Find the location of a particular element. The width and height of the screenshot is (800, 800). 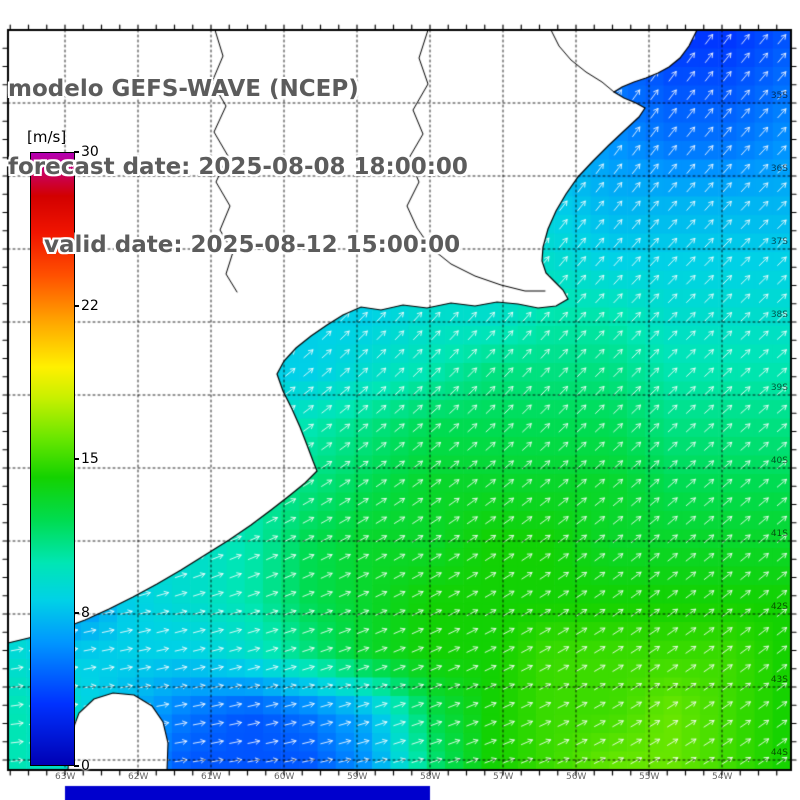

forecast-date-line: forecast date: 2025-08-08 18:00:00 is located at coordinates (238, 167).